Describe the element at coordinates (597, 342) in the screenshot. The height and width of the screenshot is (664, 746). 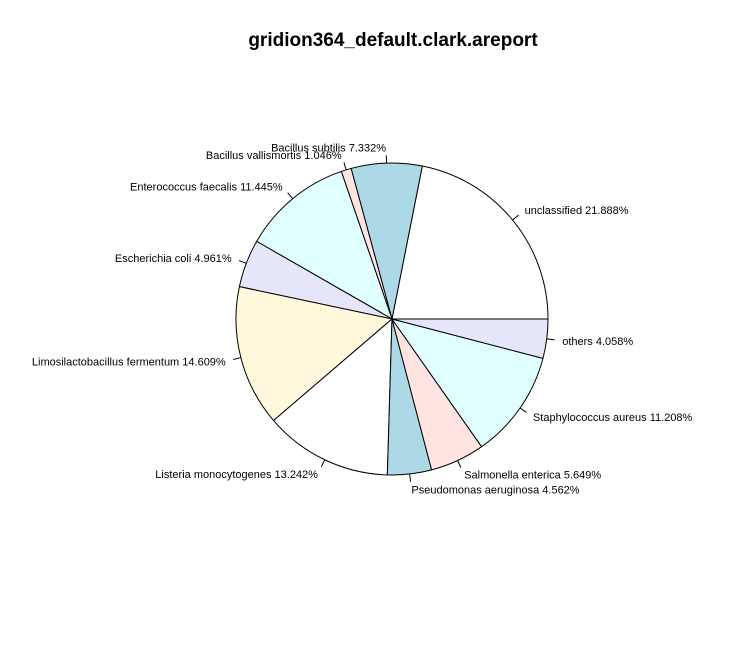
I see `pie-slice-label: others 4.058%` at that location.